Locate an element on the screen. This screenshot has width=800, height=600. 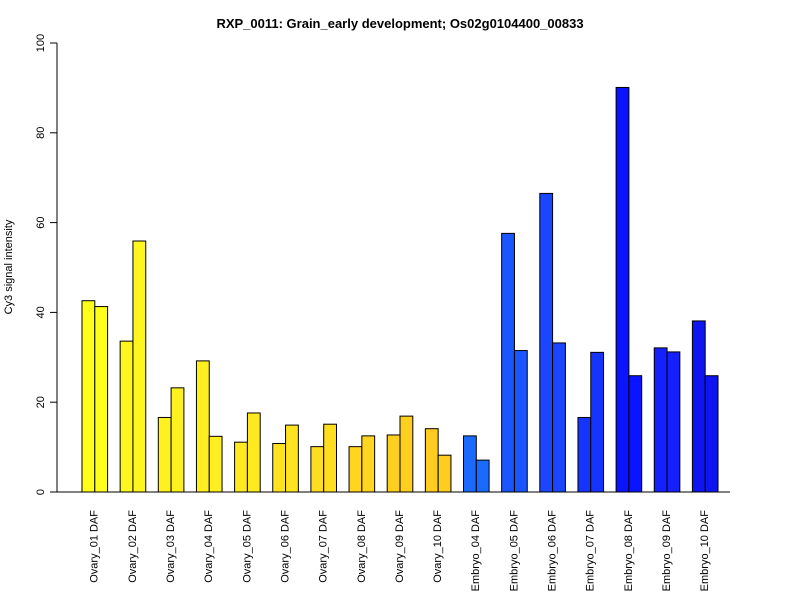
x-tick-label: Embryo_08 DAF is located at coordinates (629, 551).